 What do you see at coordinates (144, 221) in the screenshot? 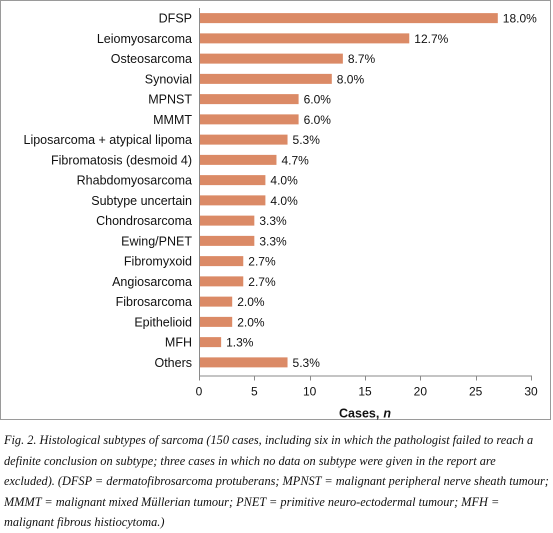
I see `category-label: Chondrosarcoma` at bounding box center [144, 221].